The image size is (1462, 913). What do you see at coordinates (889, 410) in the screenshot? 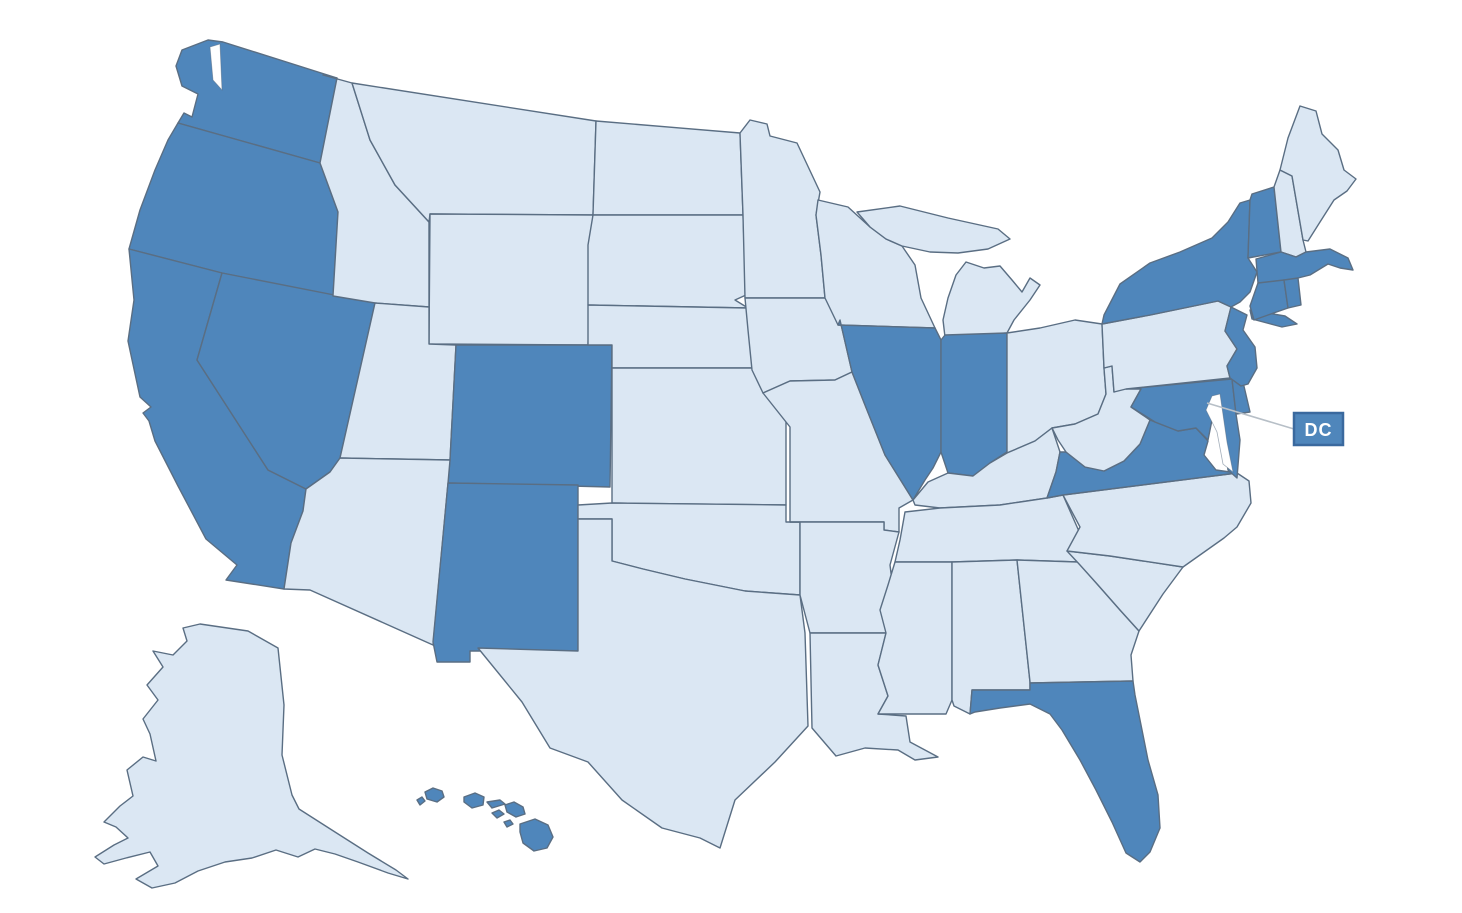
I see `state-il` at bounding box center [889, 410].